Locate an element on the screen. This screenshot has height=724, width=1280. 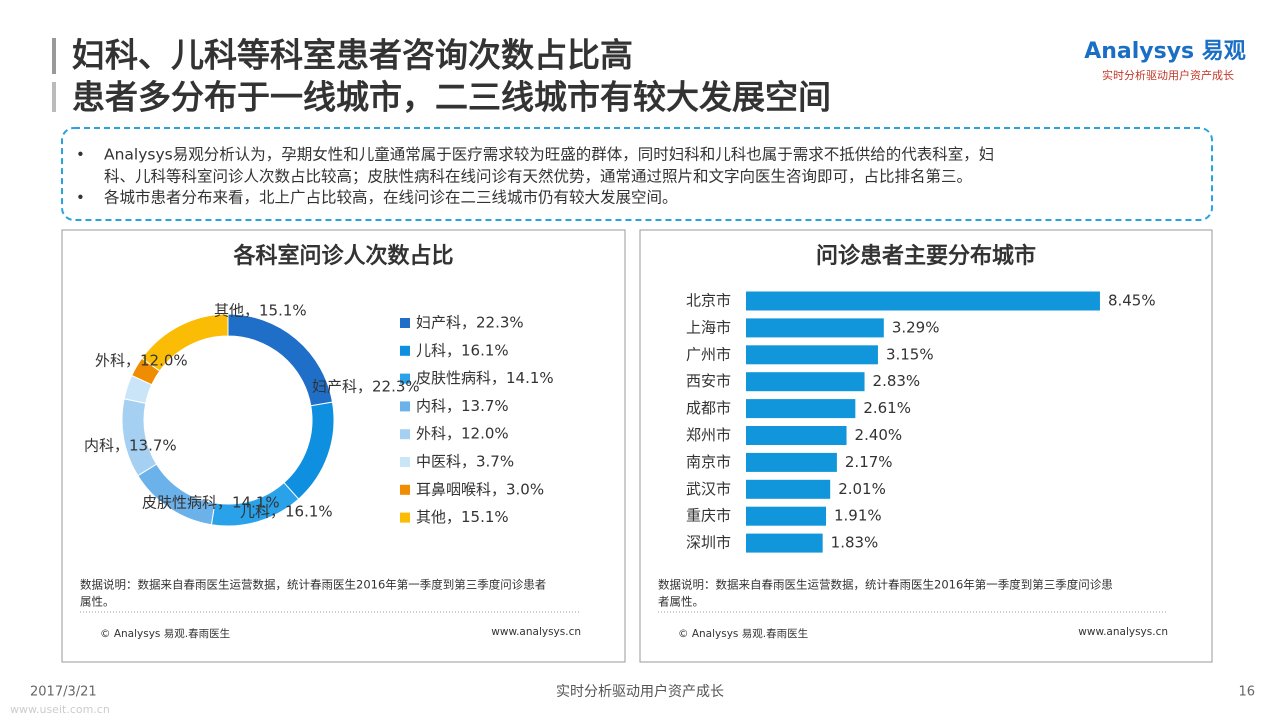
category-label: 北京市 is located at coordinates (708, 301).